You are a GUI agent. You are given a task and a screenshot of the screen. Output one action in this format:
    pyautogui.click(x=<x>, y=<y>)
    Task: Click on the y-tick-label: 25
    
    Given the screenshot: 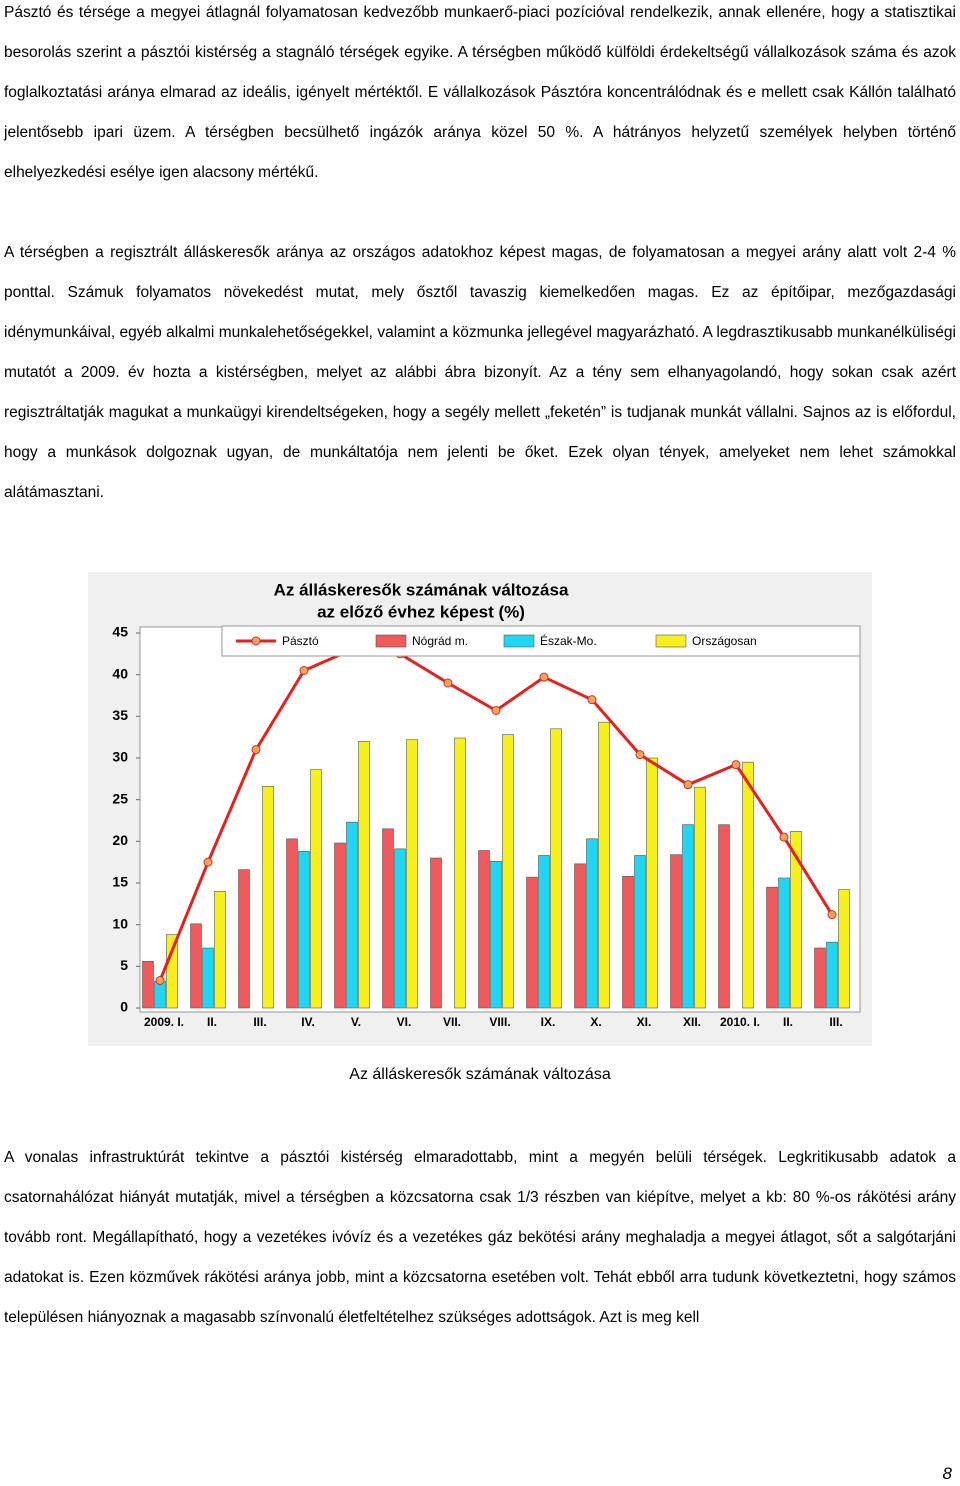 What is the action you would take?
    pyautogui.click(x=120, y=798)
    